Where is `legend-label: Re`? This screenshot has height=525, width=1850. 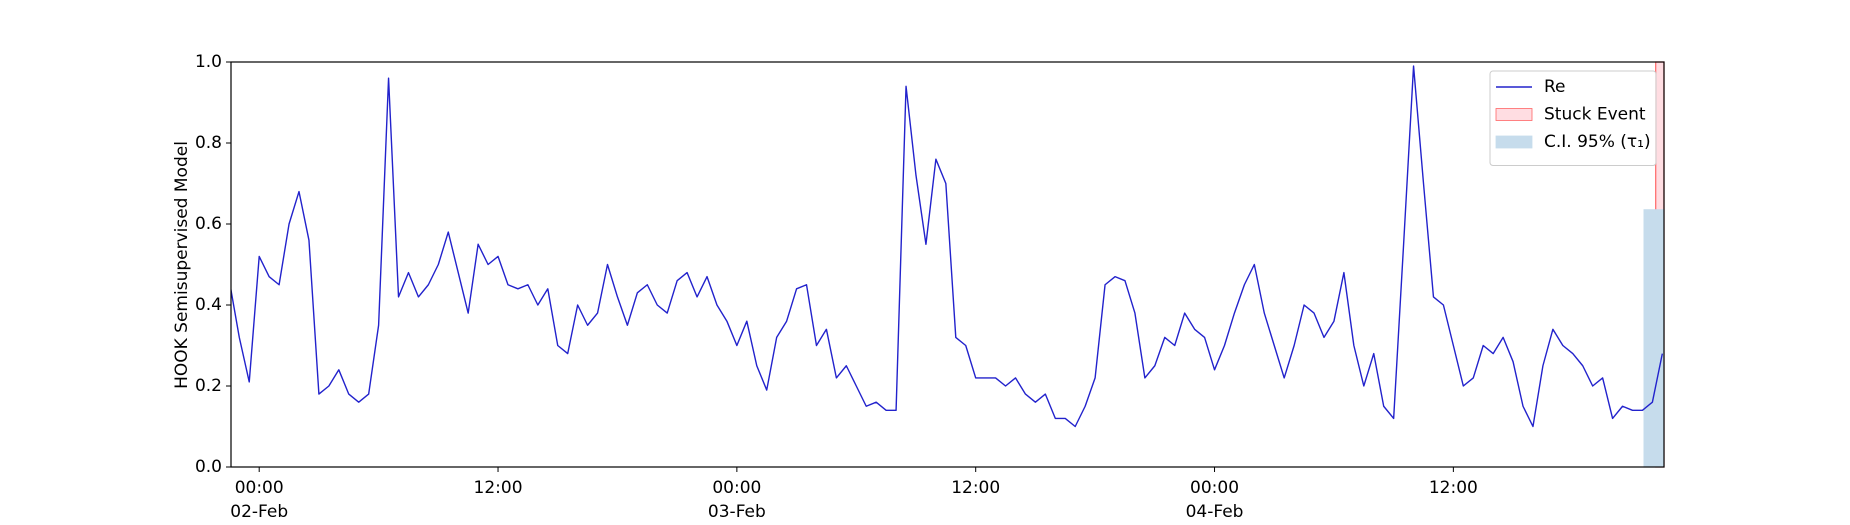 legend-label: Re is located at coordinates (1555, 87).